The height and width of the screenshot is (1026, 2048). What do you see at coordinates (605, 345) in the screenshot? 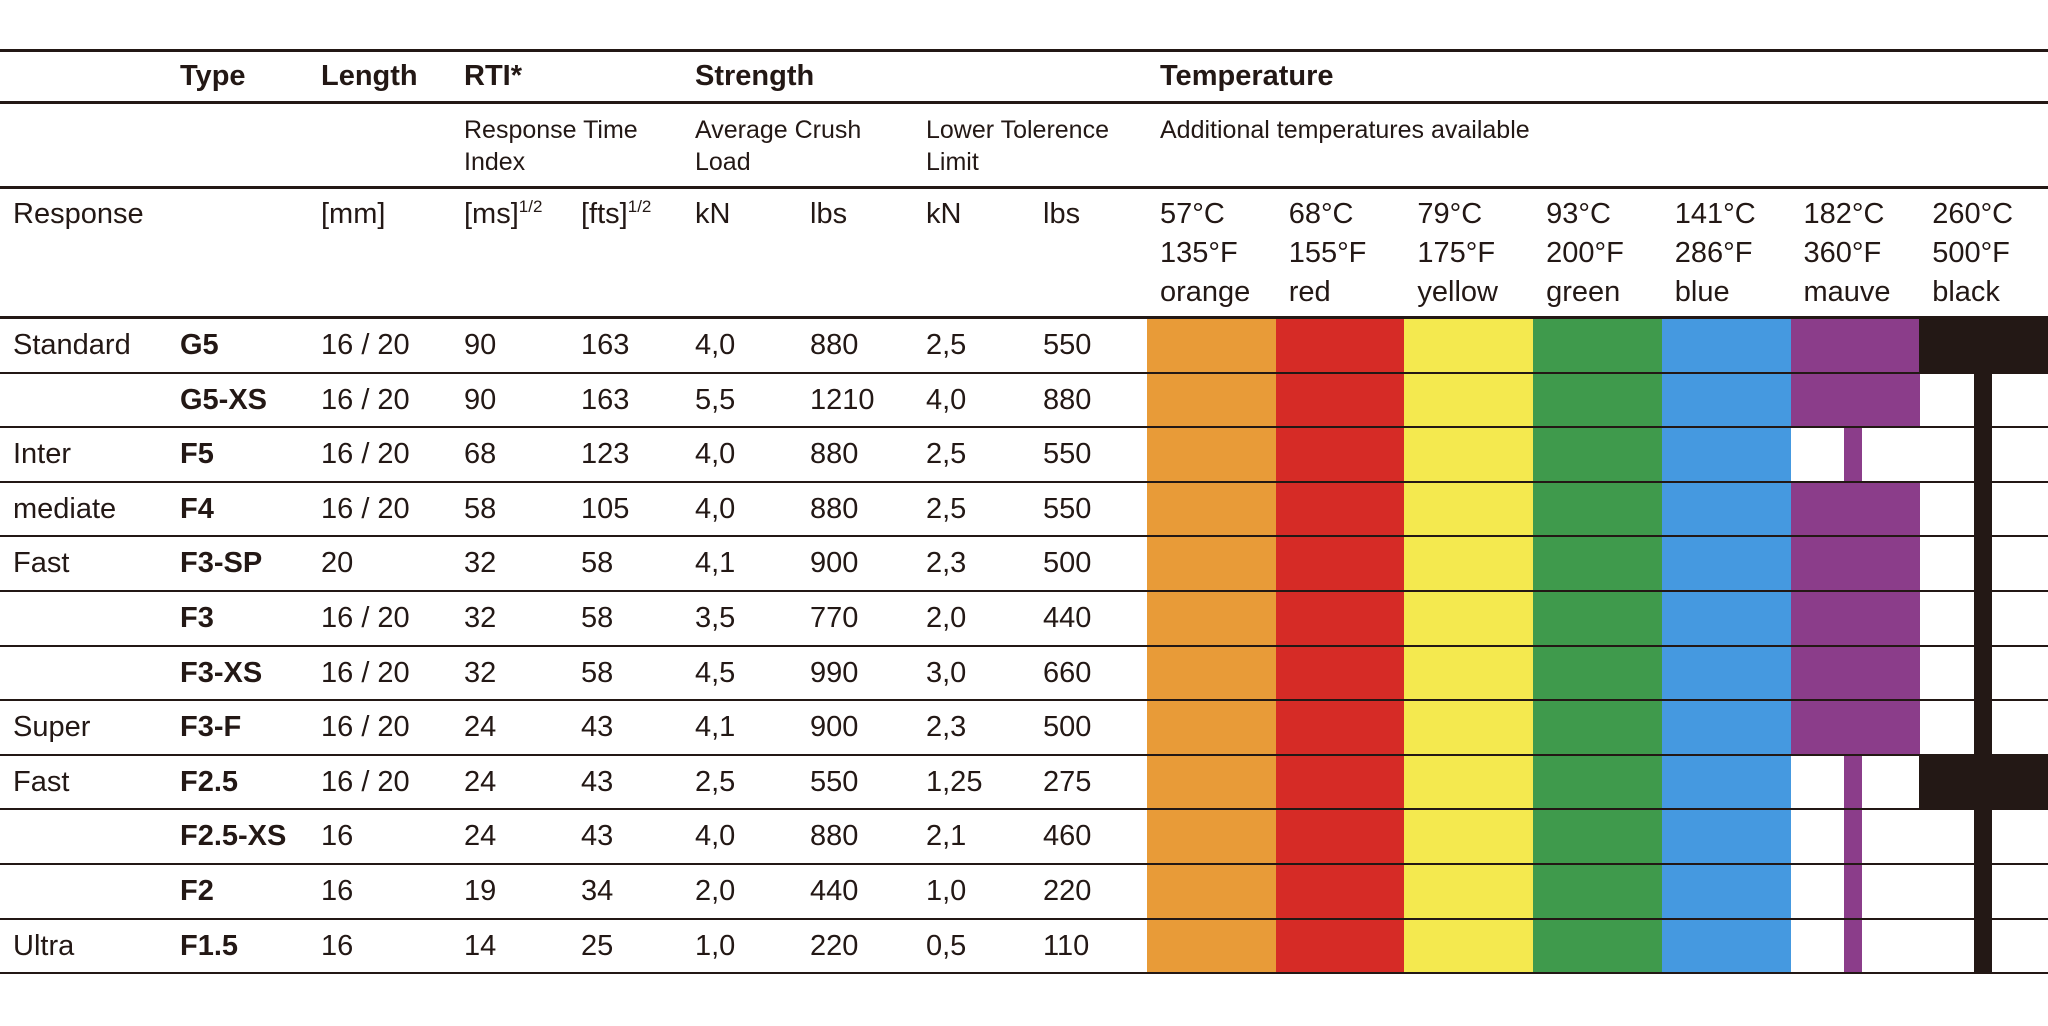
I see `cell-fts: 163` at bounding box center [605, 345].